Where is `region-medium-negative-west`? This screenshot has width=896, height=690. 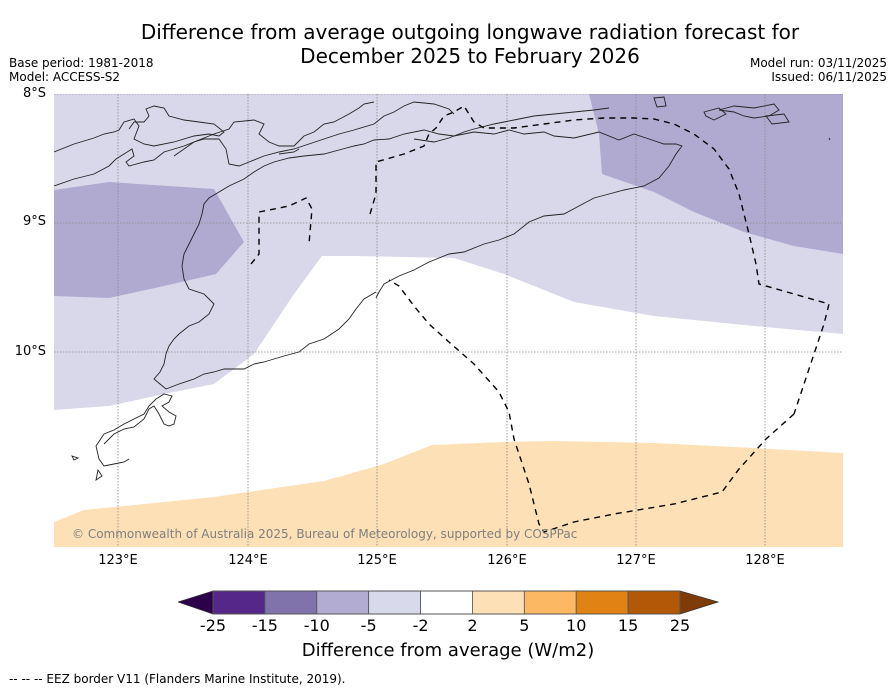
region-medium-negative-west is located at coordinates (149, 240).